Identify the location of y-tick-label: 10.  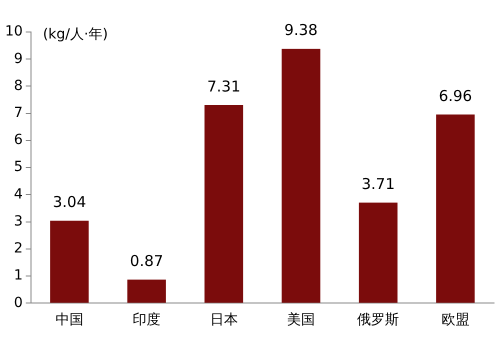
(13, 32).